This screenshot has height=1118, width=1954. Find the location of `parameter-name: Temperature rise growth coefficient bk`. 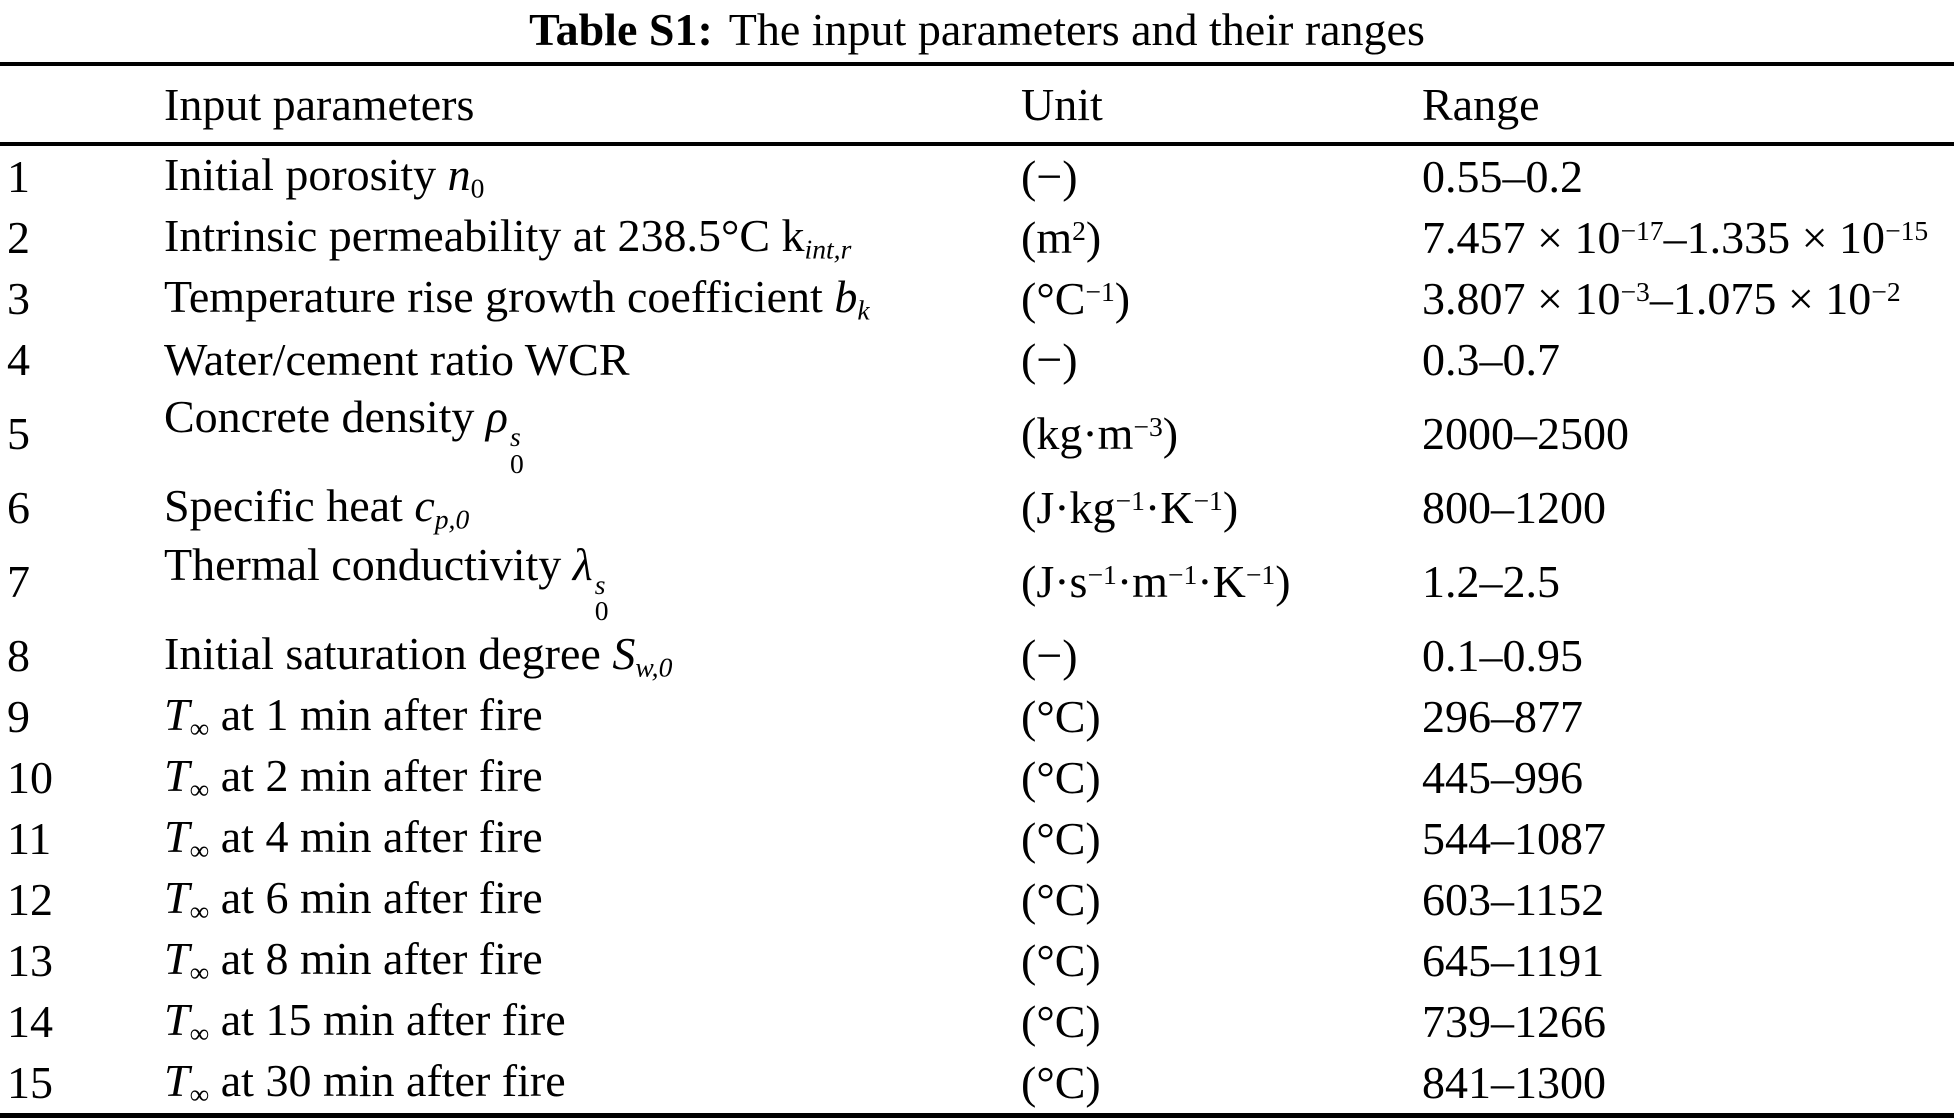

parameter-name: Temperature rise growth coefficient bk is located at coordinates (517, 298).